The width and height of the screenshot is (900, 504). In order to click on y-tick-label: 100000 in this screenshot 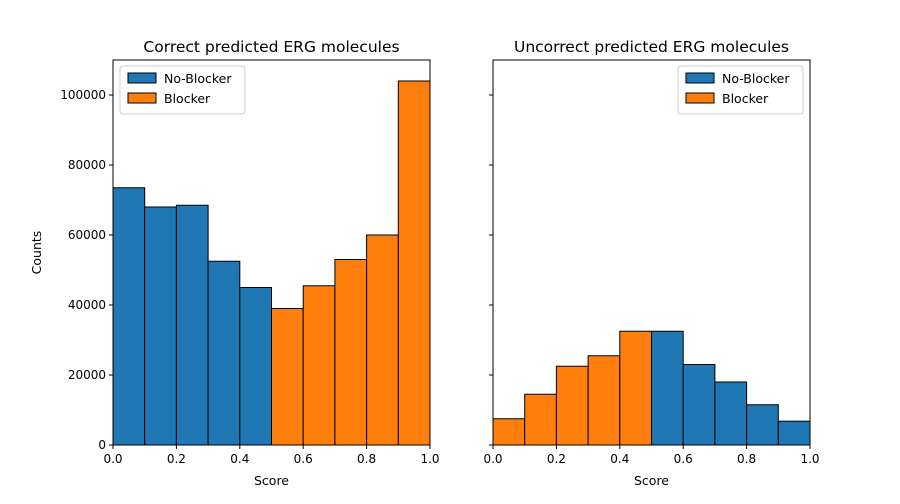, I will do `click(83, 95)`.